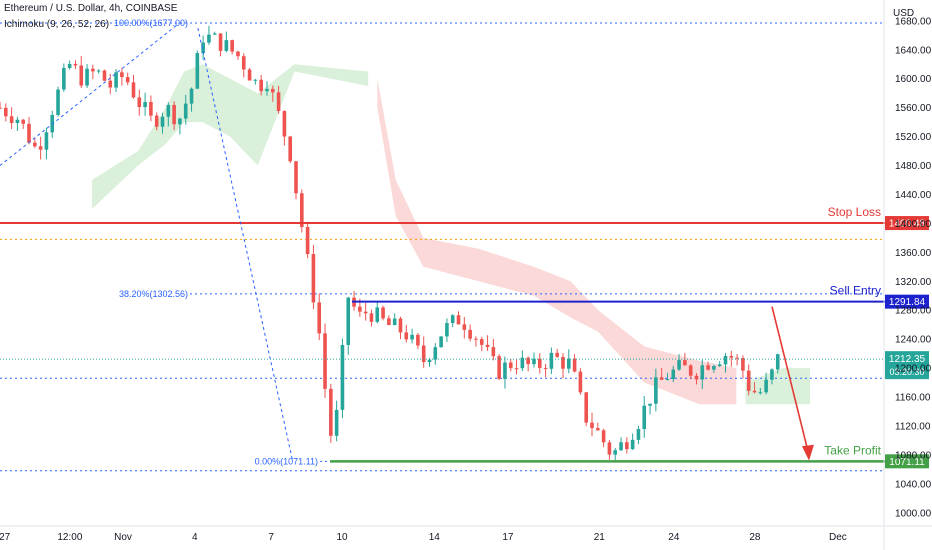 Image resolution: width=932 pixels, height=550 pixels. What do you see at coordinates (245, 244) in the screenshot?
I see `fib-diagonal-down` at bounding box center [245, 244].